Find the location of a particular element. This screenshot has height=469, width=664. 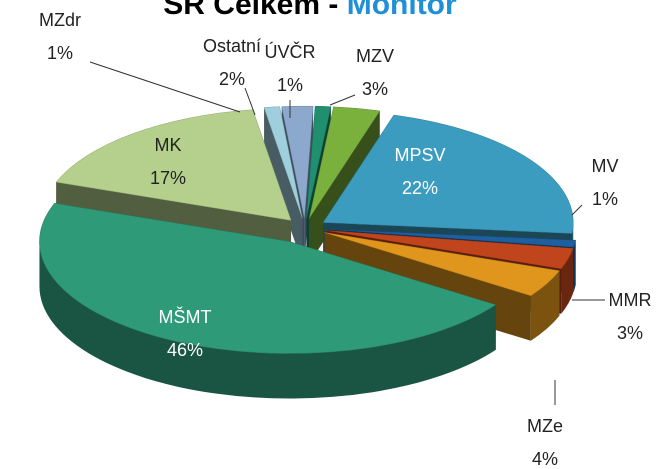

value-label: 17% is located at coordinates (168, 178).